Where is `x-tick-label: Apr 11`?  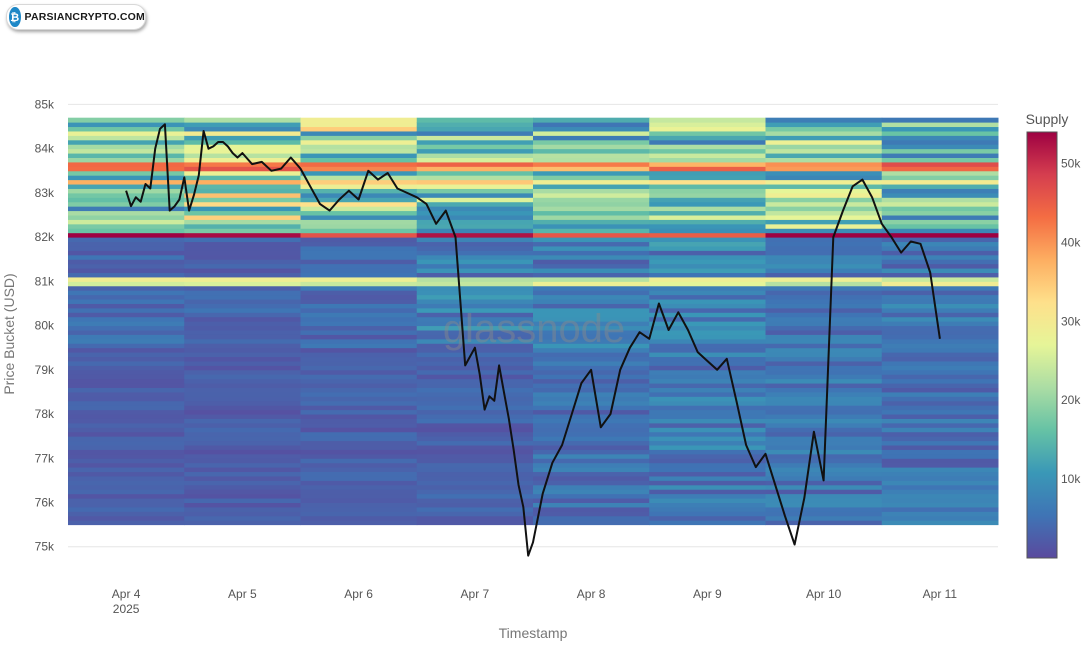 x-tick-label: Apr 11 is located at coordinates (940, 594).